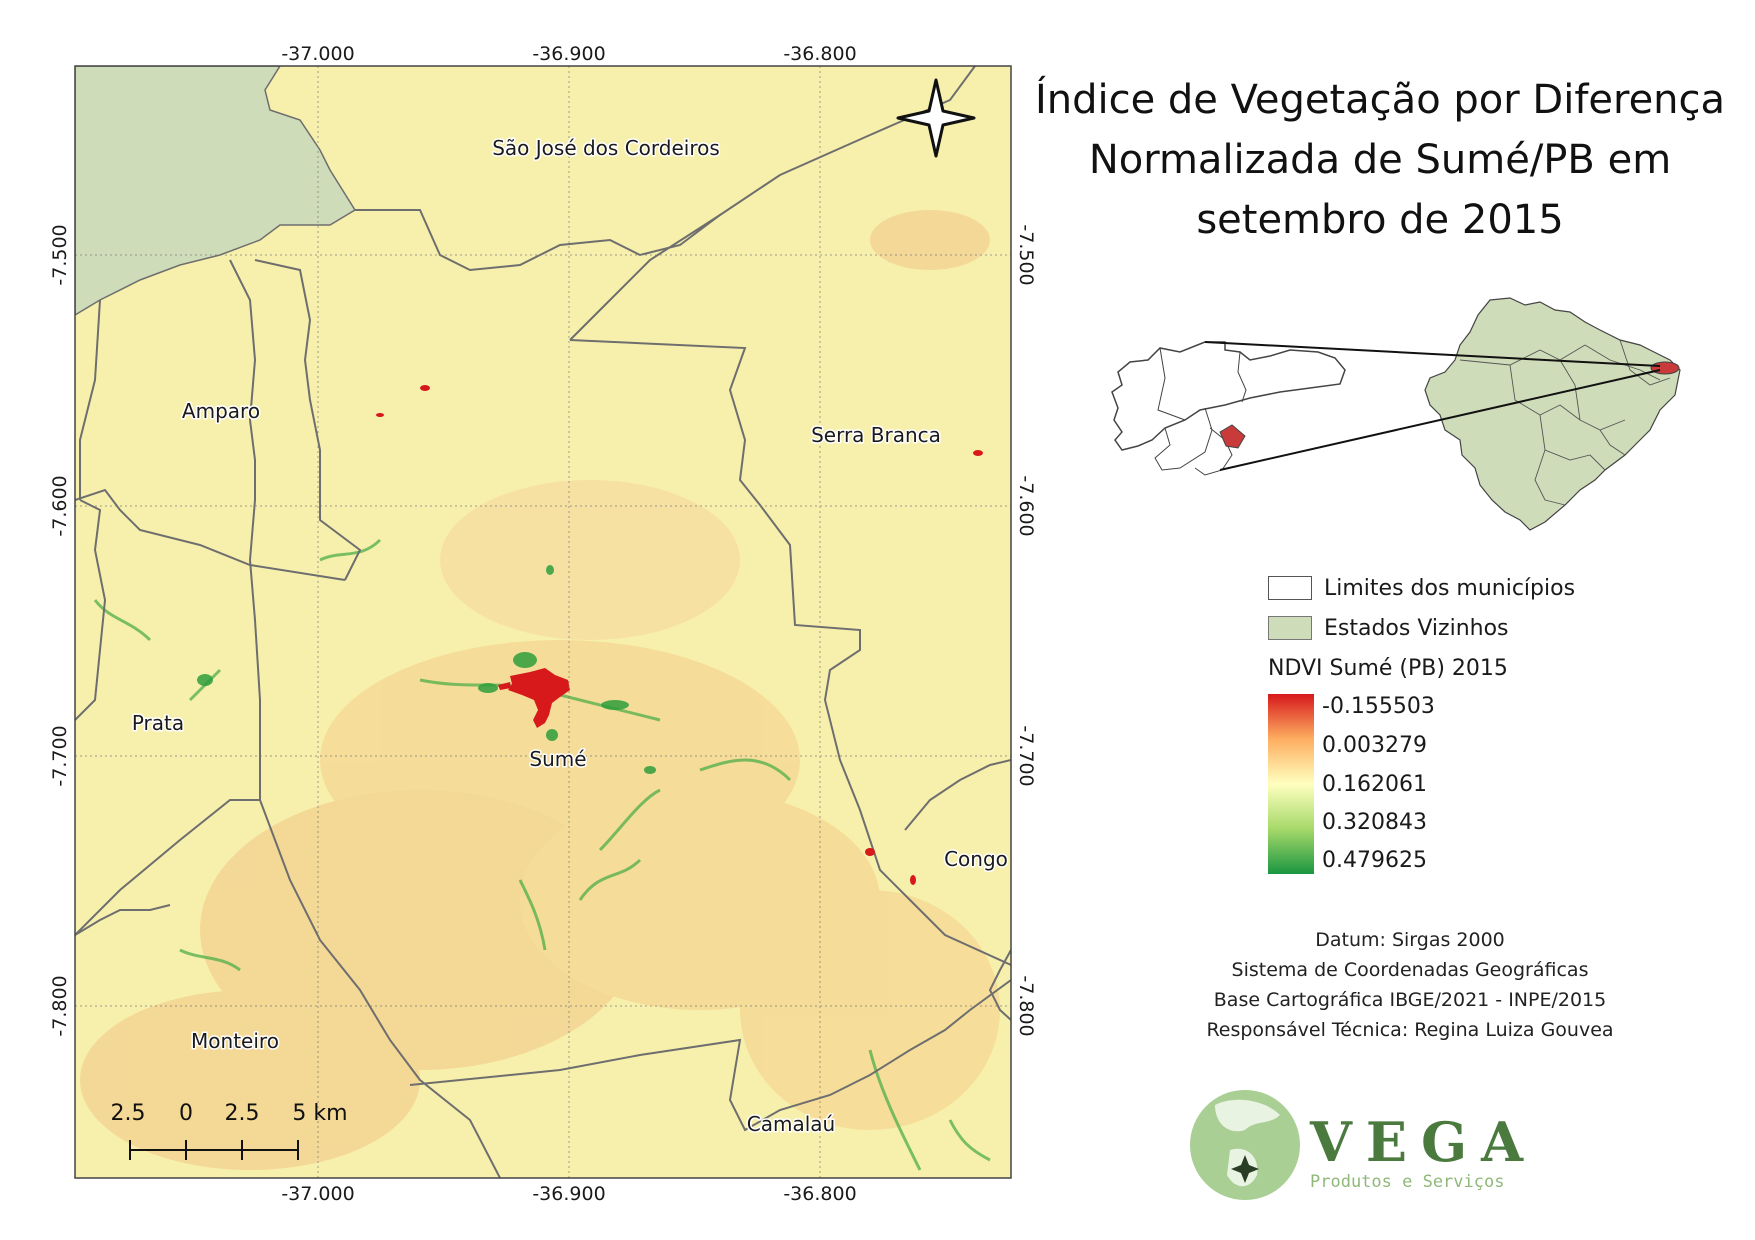 Image resolution: width=1755 pixels, height=1240 pixels. I want to click on ndvi-color-ramp, so click(1291, 784).